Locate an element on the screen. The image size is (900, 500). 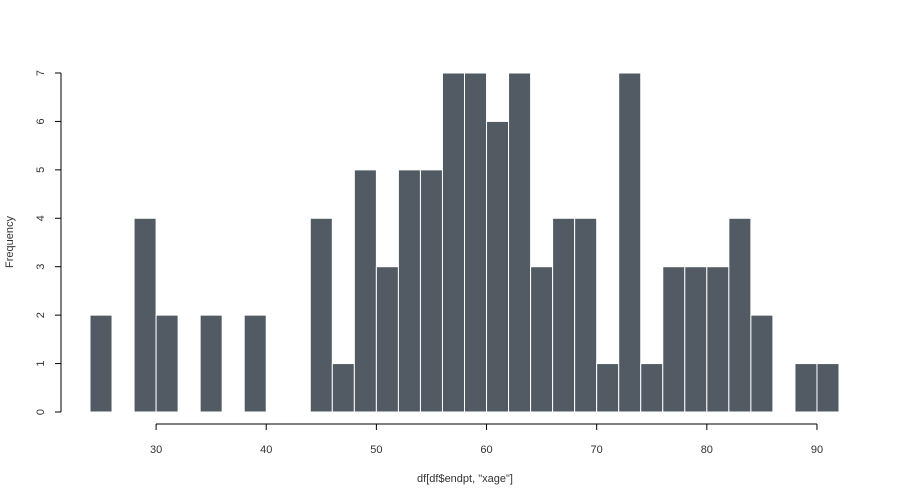
x-axis: 30 40 50 60 70 80 90 is located at coordinates (486, 439).